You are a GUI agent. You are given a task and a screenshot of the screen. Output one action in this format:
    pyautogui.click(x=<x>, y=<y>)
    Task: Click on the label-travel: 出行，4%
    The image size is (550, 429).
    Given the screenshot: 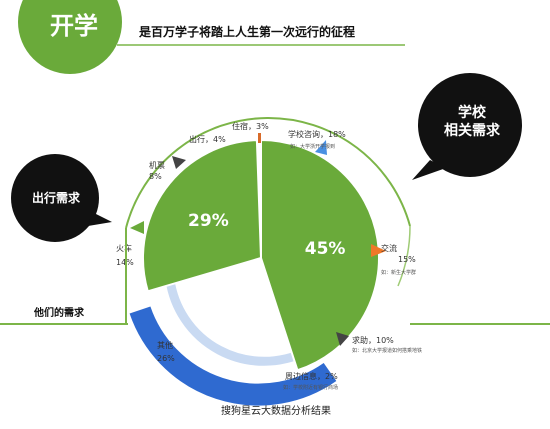 What is the action you would take?
    pyautogui.click(x=207, y=139)
    